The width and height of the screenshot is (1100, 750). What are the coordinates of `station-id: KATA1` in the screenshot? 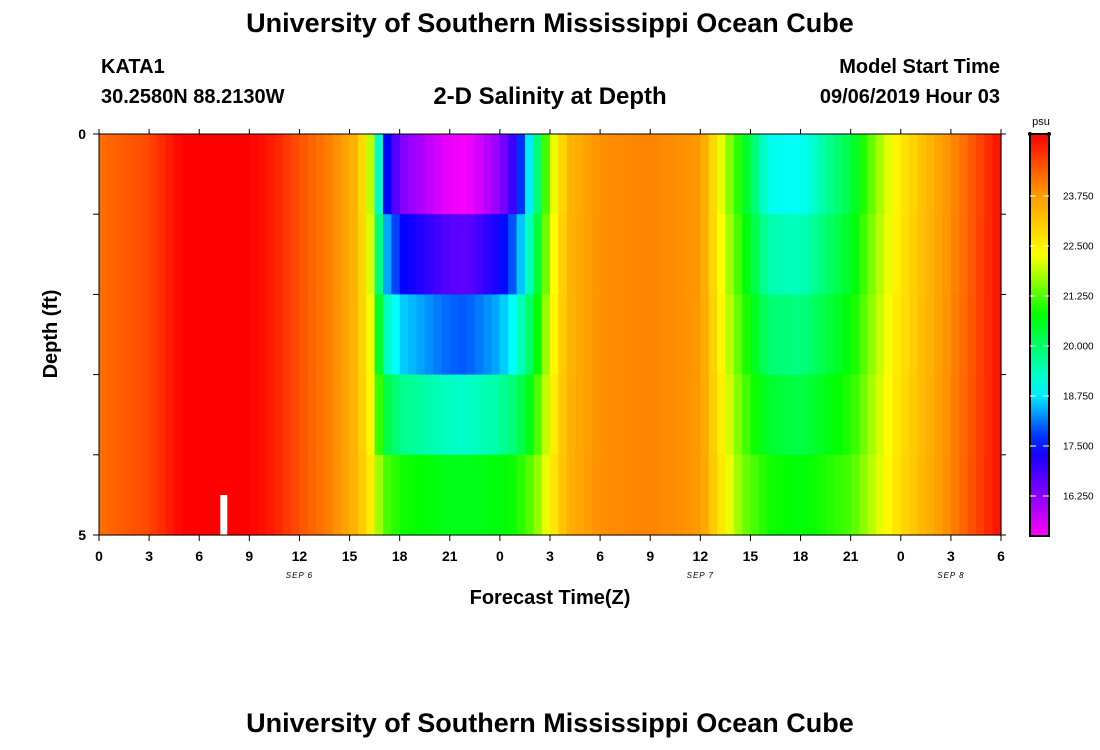 It's located at (133, 67).